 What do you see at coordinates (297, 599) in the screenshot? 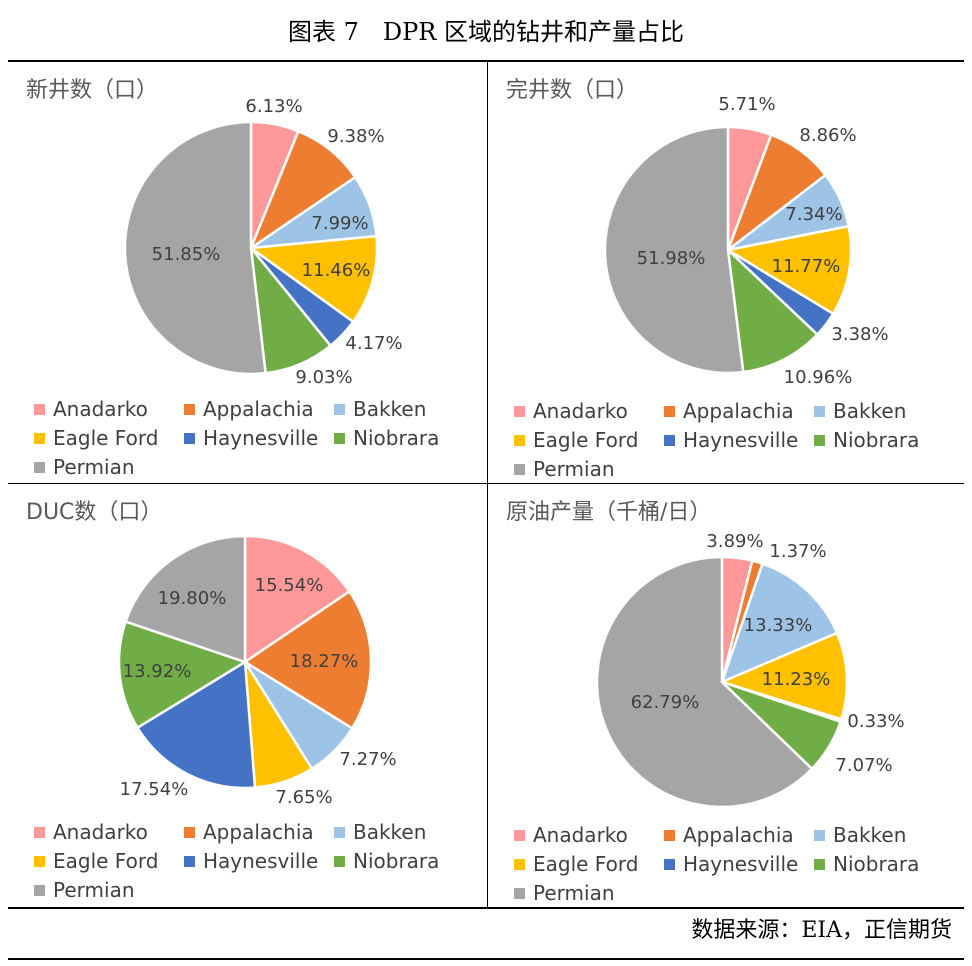
I see `pie-slice-anadarko` at bounding box center [297, 599].